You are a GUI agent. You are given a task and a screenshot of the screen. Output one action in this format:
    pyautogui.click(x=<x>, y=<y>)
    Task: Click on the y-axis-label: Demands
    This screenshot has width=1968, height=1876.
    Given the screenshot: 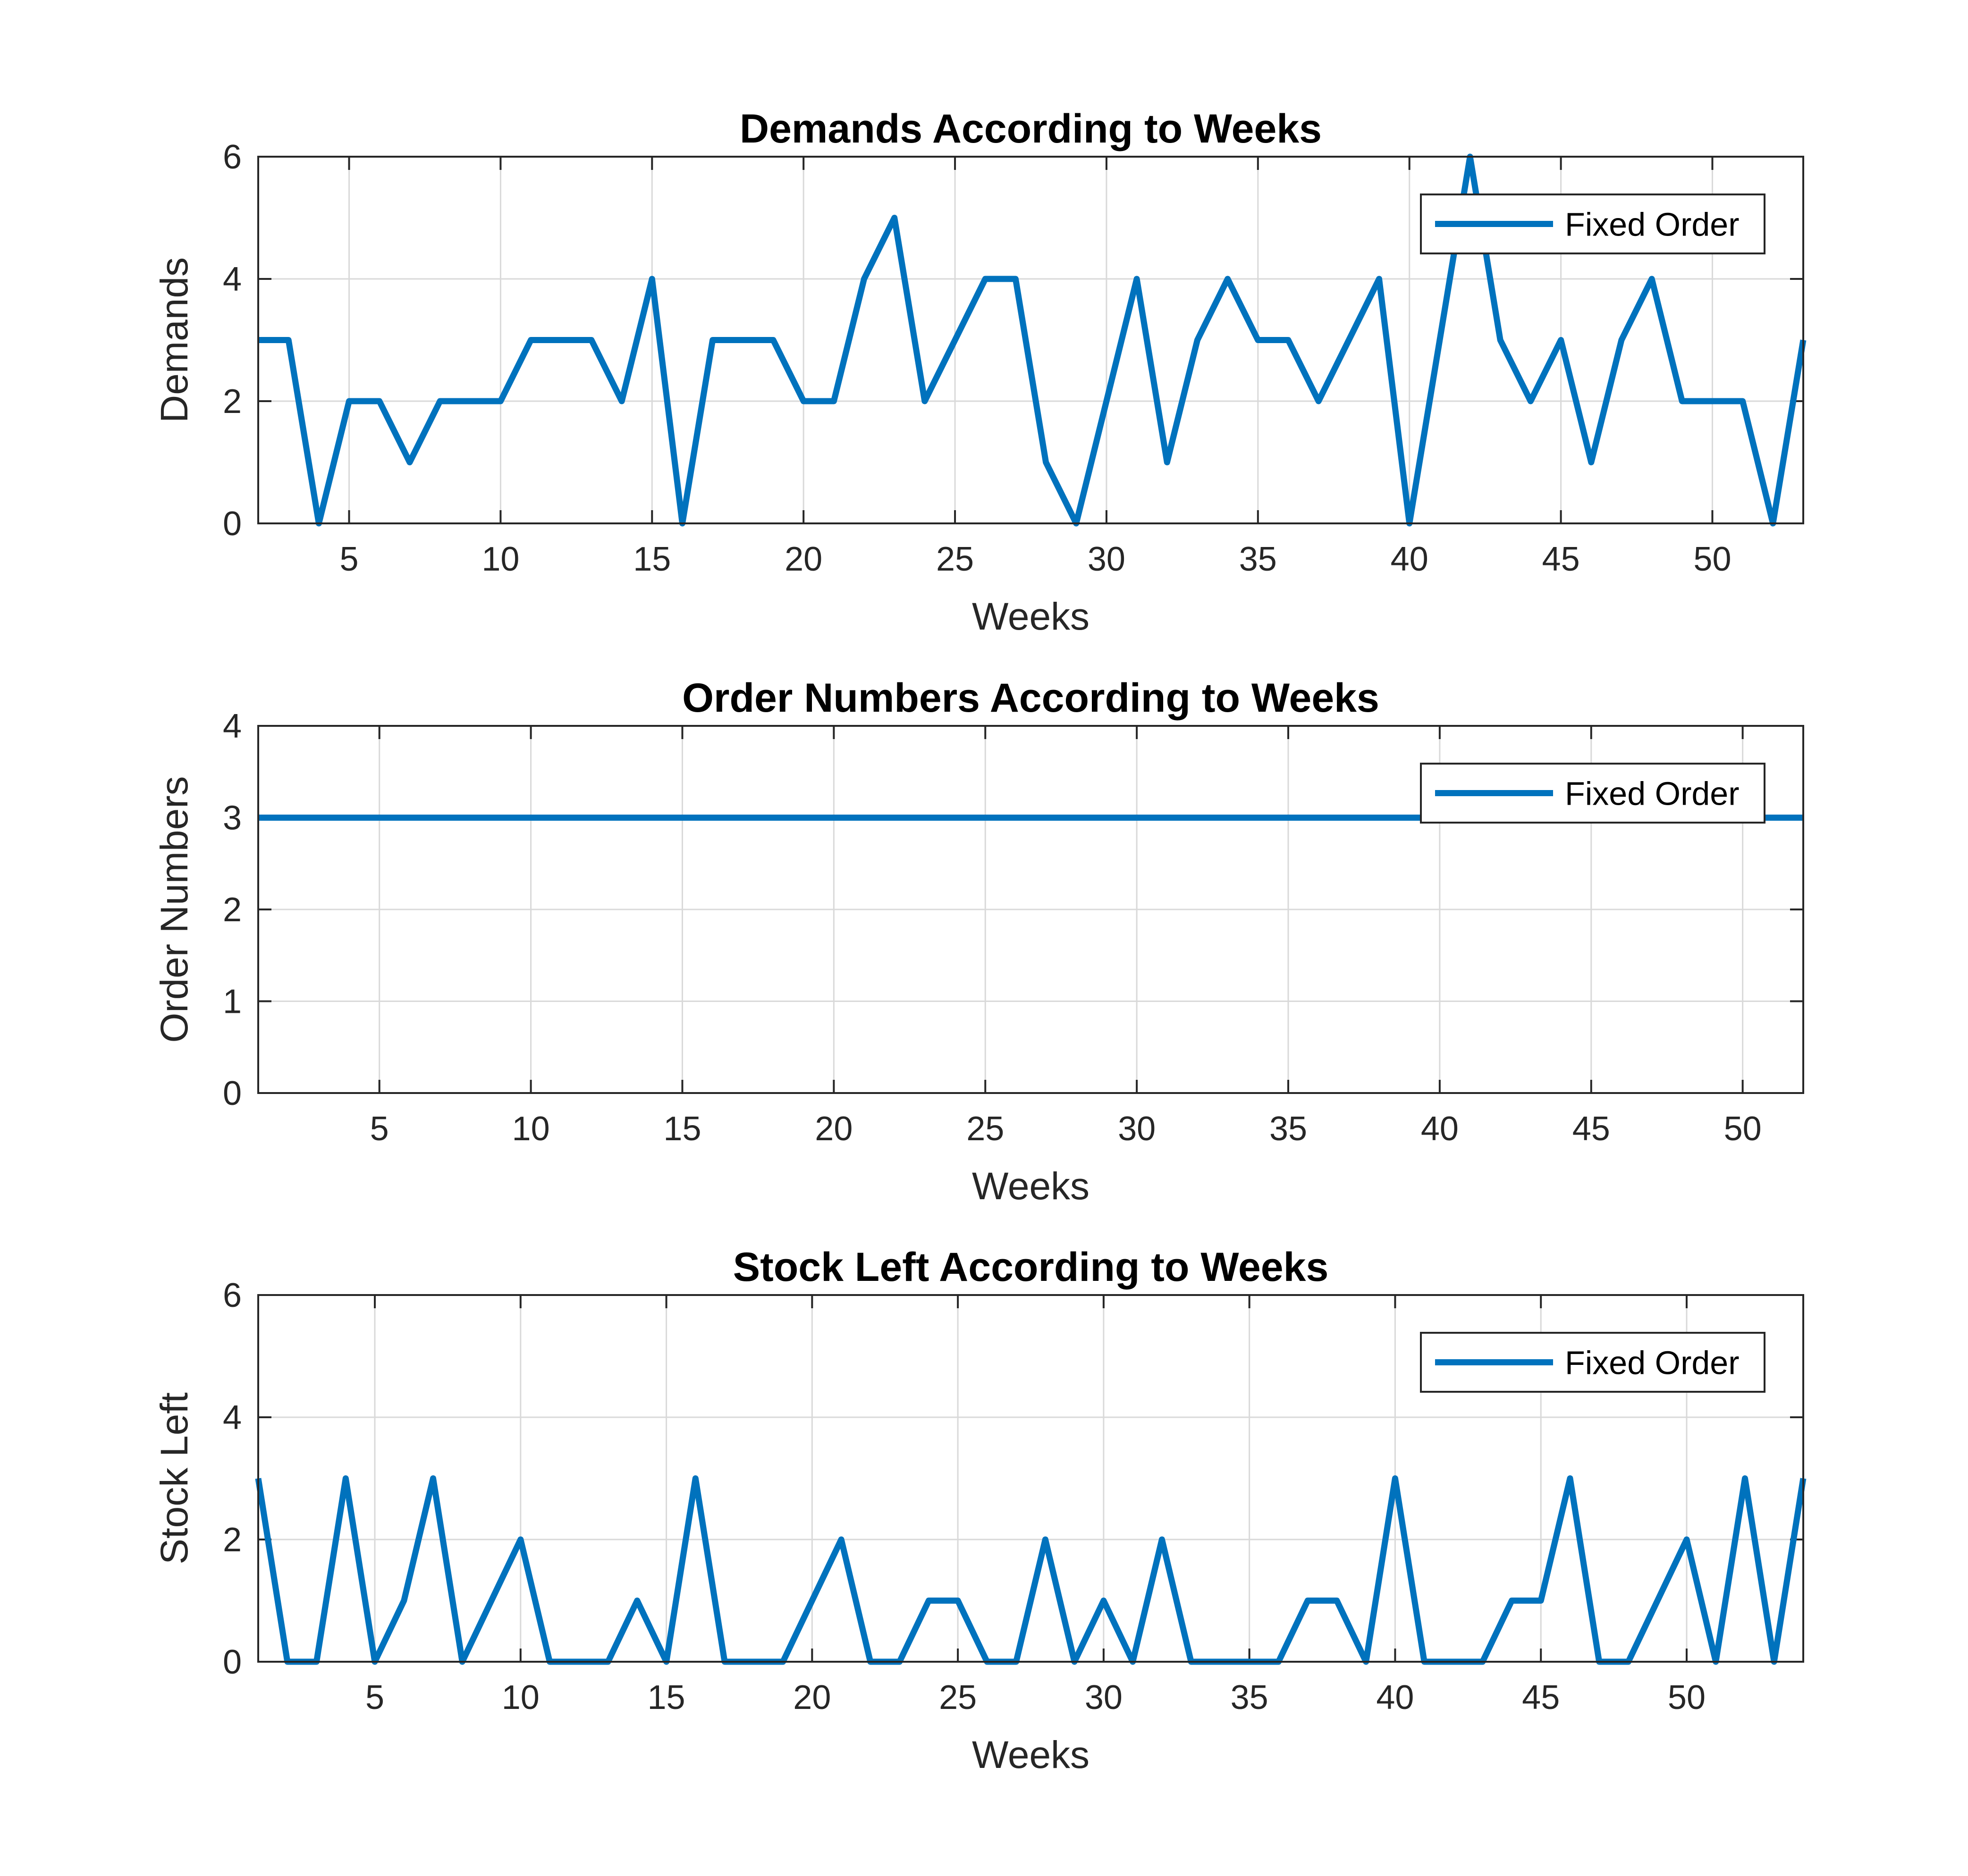 What is the action you would take?
    pyautogui.click(x=174, y=340)
    